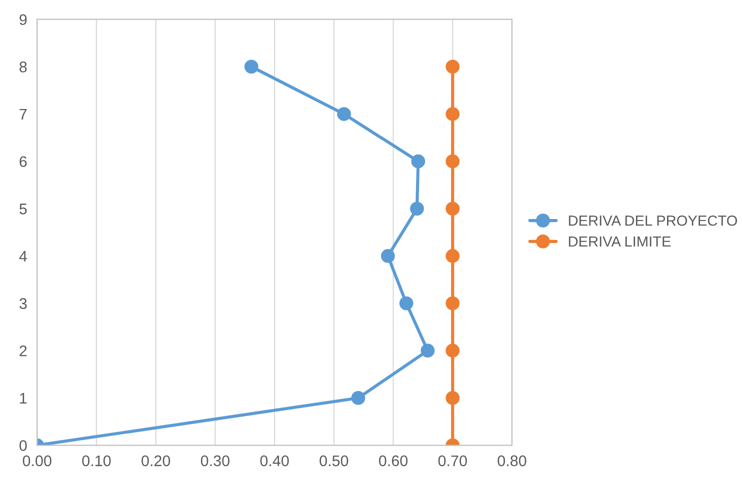  What do you see at coordinates (23, 162) in the screenshot?
I see `y-tick-label: 6` at bounding box center [23, 162].